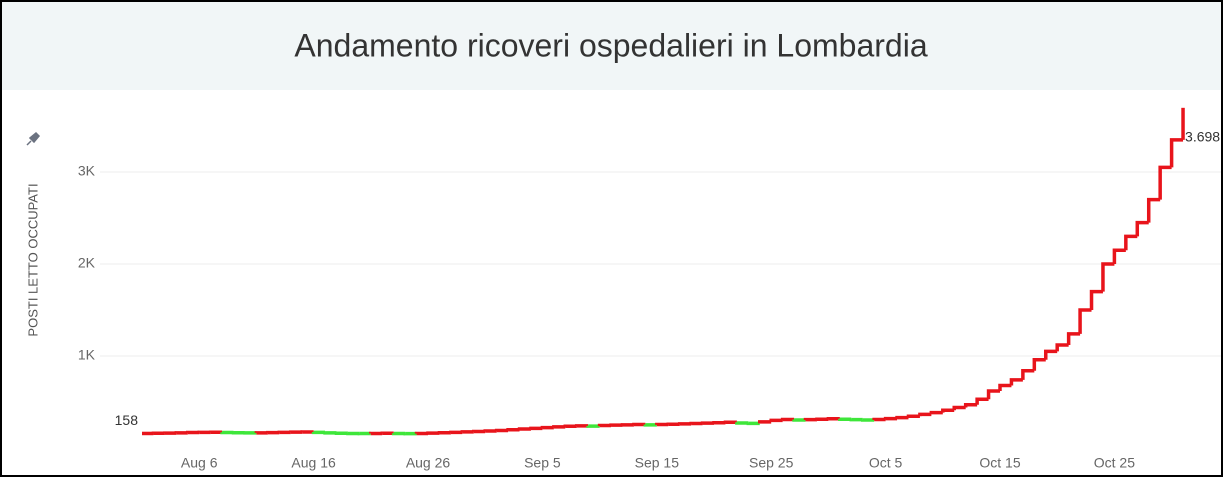 The height and width of the screenshot is (477, 1223). What do you see at coordinates (1202, 137) in the screenshot?
I see `value-label: 3.698` at bounding box center [1202, 137].